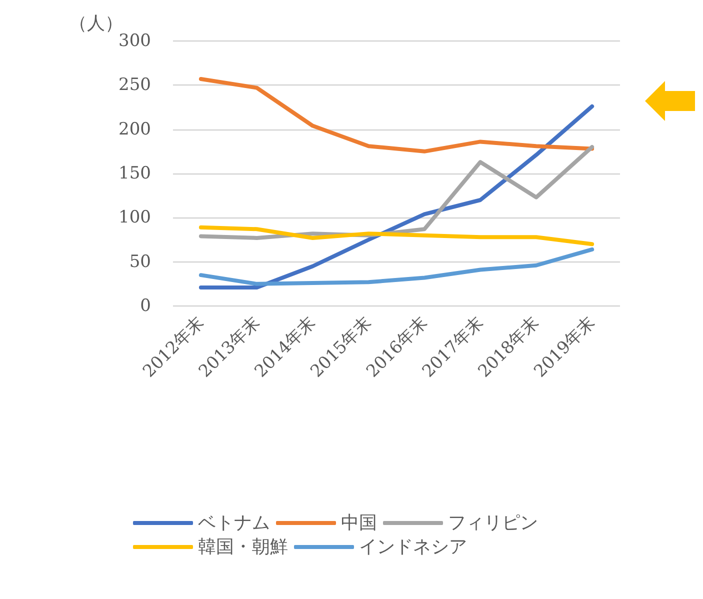  Describe the element at coordinates (413, 547) in the screenshot. I see `legend-label: インドネシア` at that location.